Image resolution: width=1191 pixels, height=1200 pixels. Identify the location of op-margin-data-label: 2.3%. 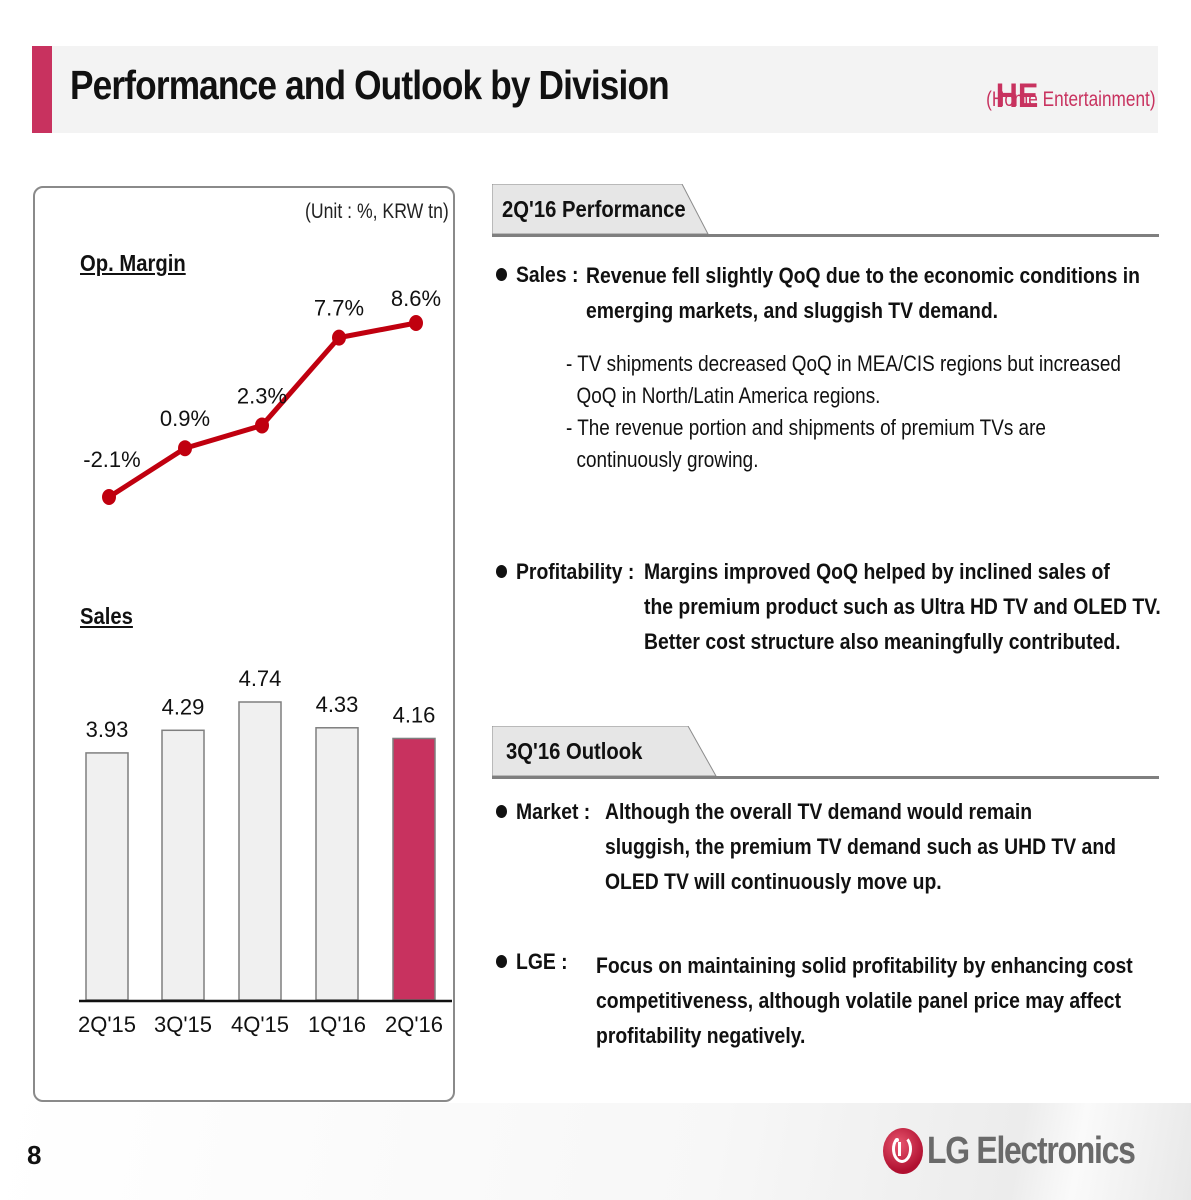
(262, 395).